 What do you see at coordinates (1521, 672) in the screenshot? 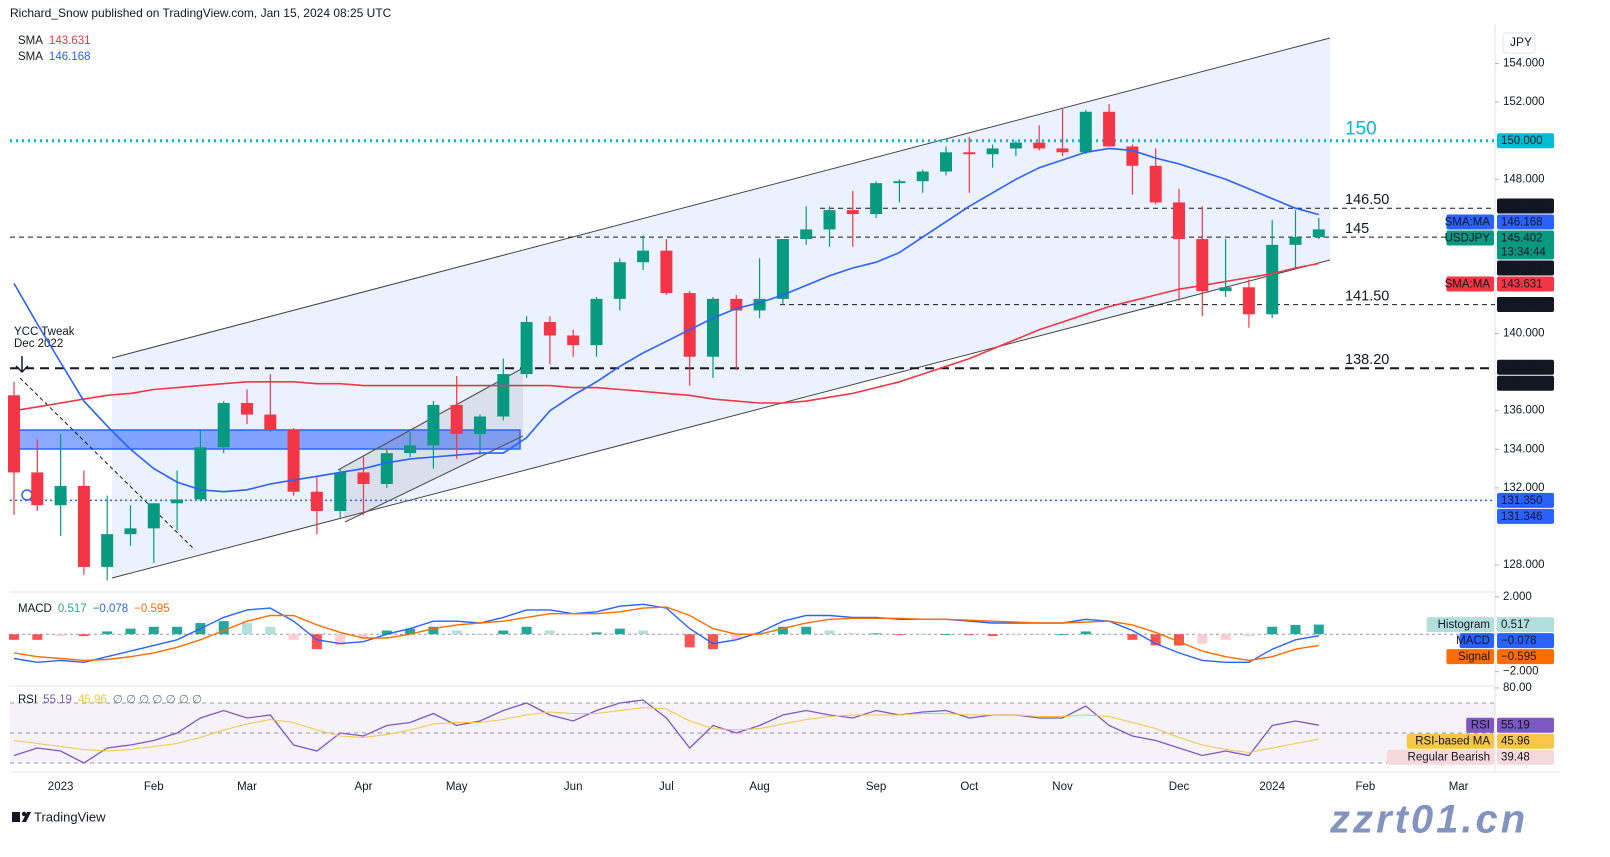
I see `y-tick-label: −2.000` at bounding box center [1521, 672].